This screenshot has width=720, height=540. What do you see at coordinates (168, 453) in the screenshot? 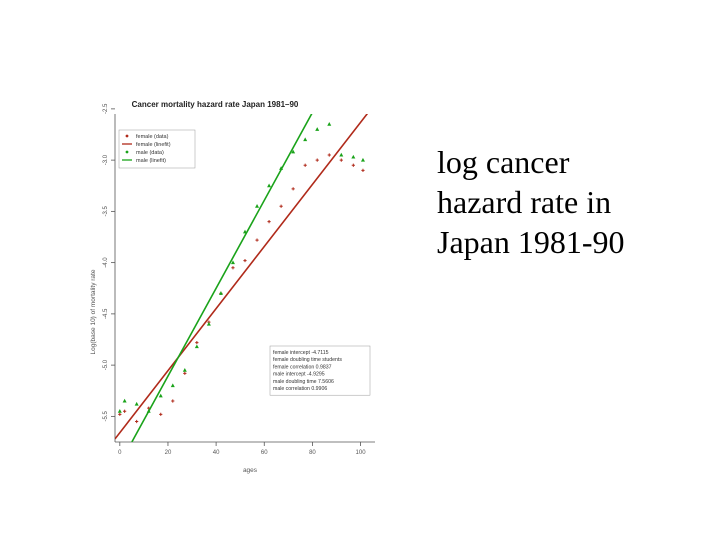
I see `x-tick-label: 20` at bounding box center [168, 453].